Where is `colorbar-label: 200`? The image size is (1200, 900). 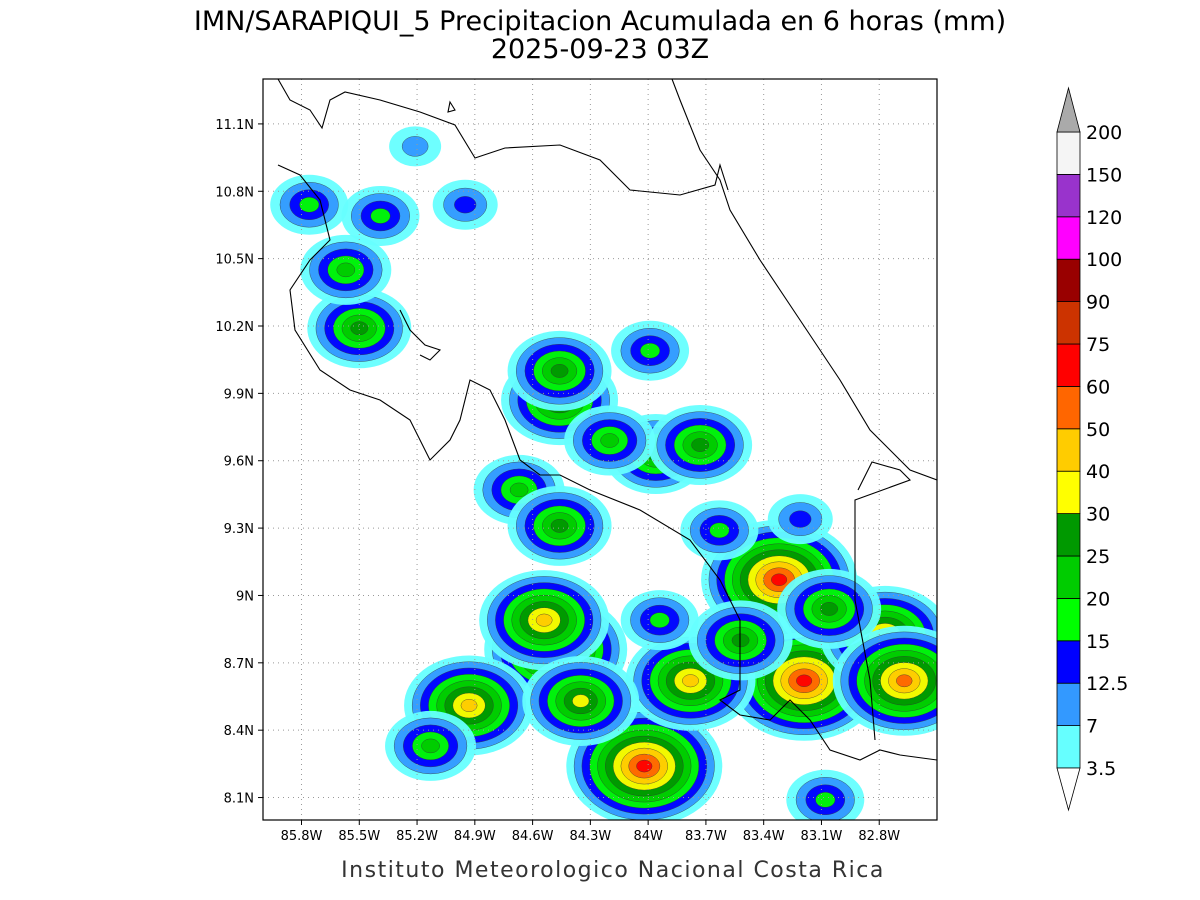 colorbar-label: 200 is located at coordinates (1104, 133).